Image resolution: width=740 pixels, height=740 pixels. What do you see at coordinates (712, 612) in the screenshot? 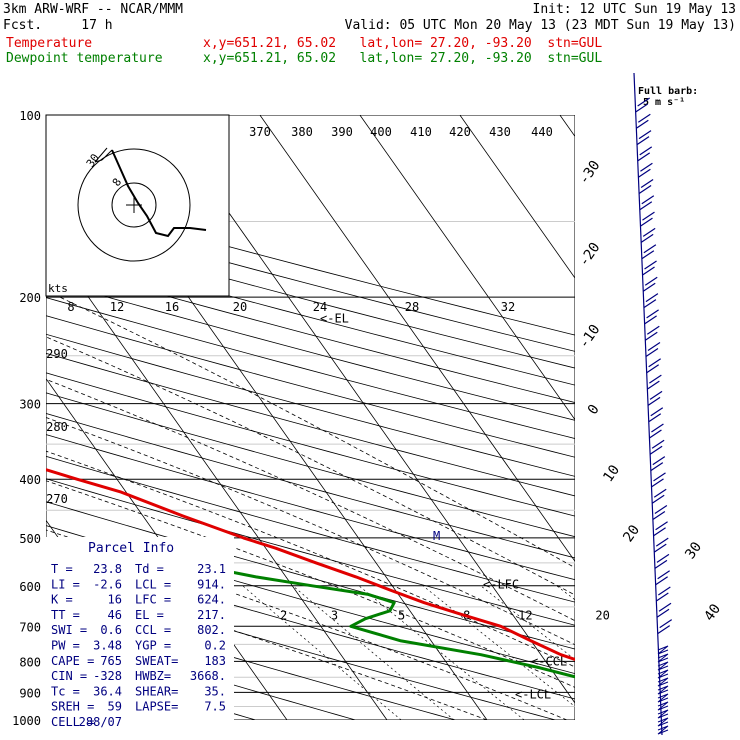
I see `isotherm-label: 40` at bounding box center [712, 612].